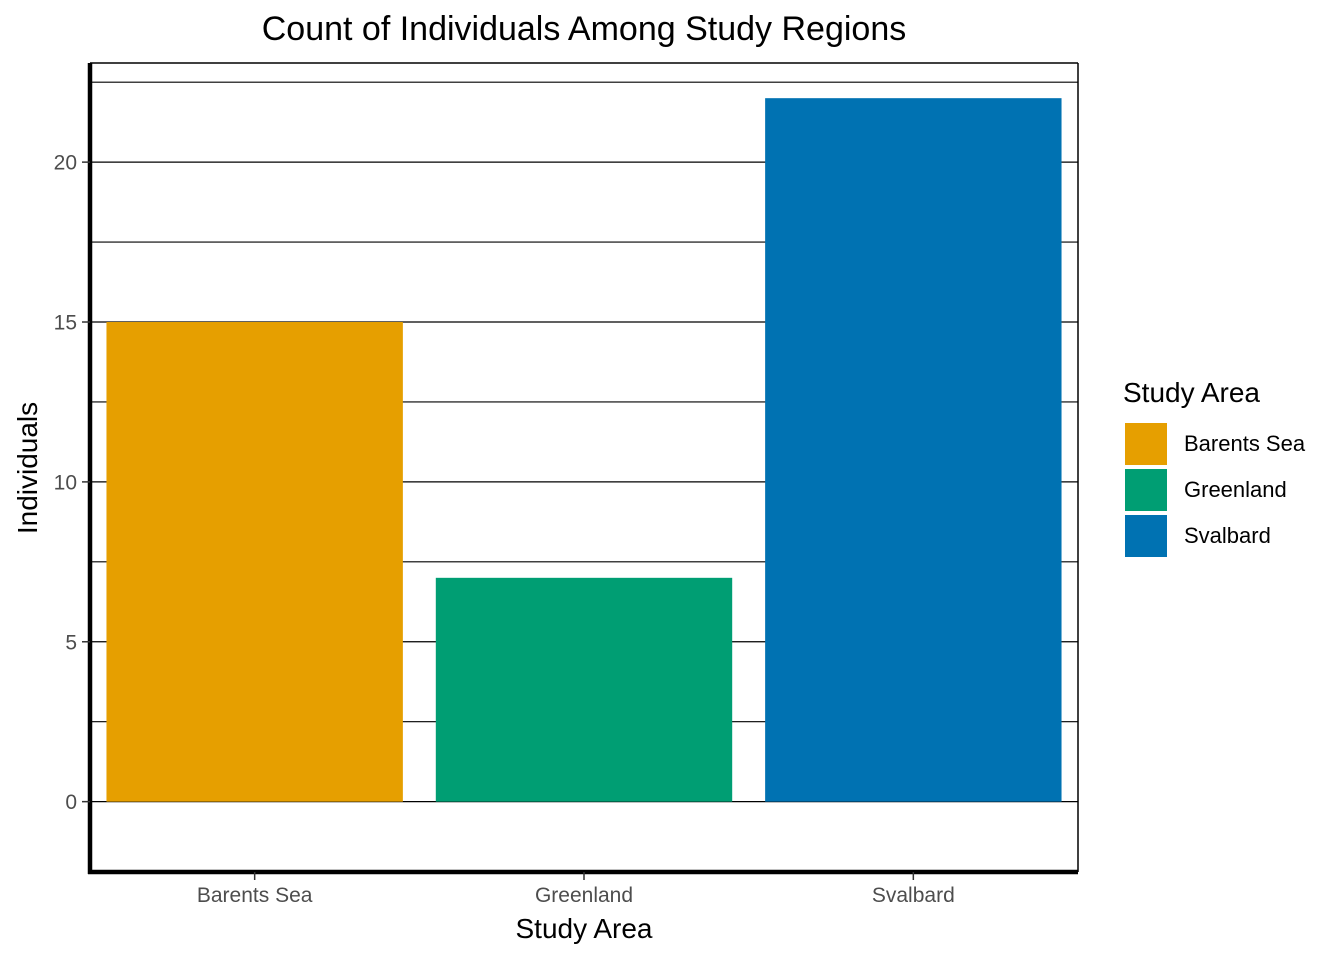  What do you see at coordinates (584, 895) in the screenshot?
I see `x-tick-label: Greenland` at bounding box center [584, 895].